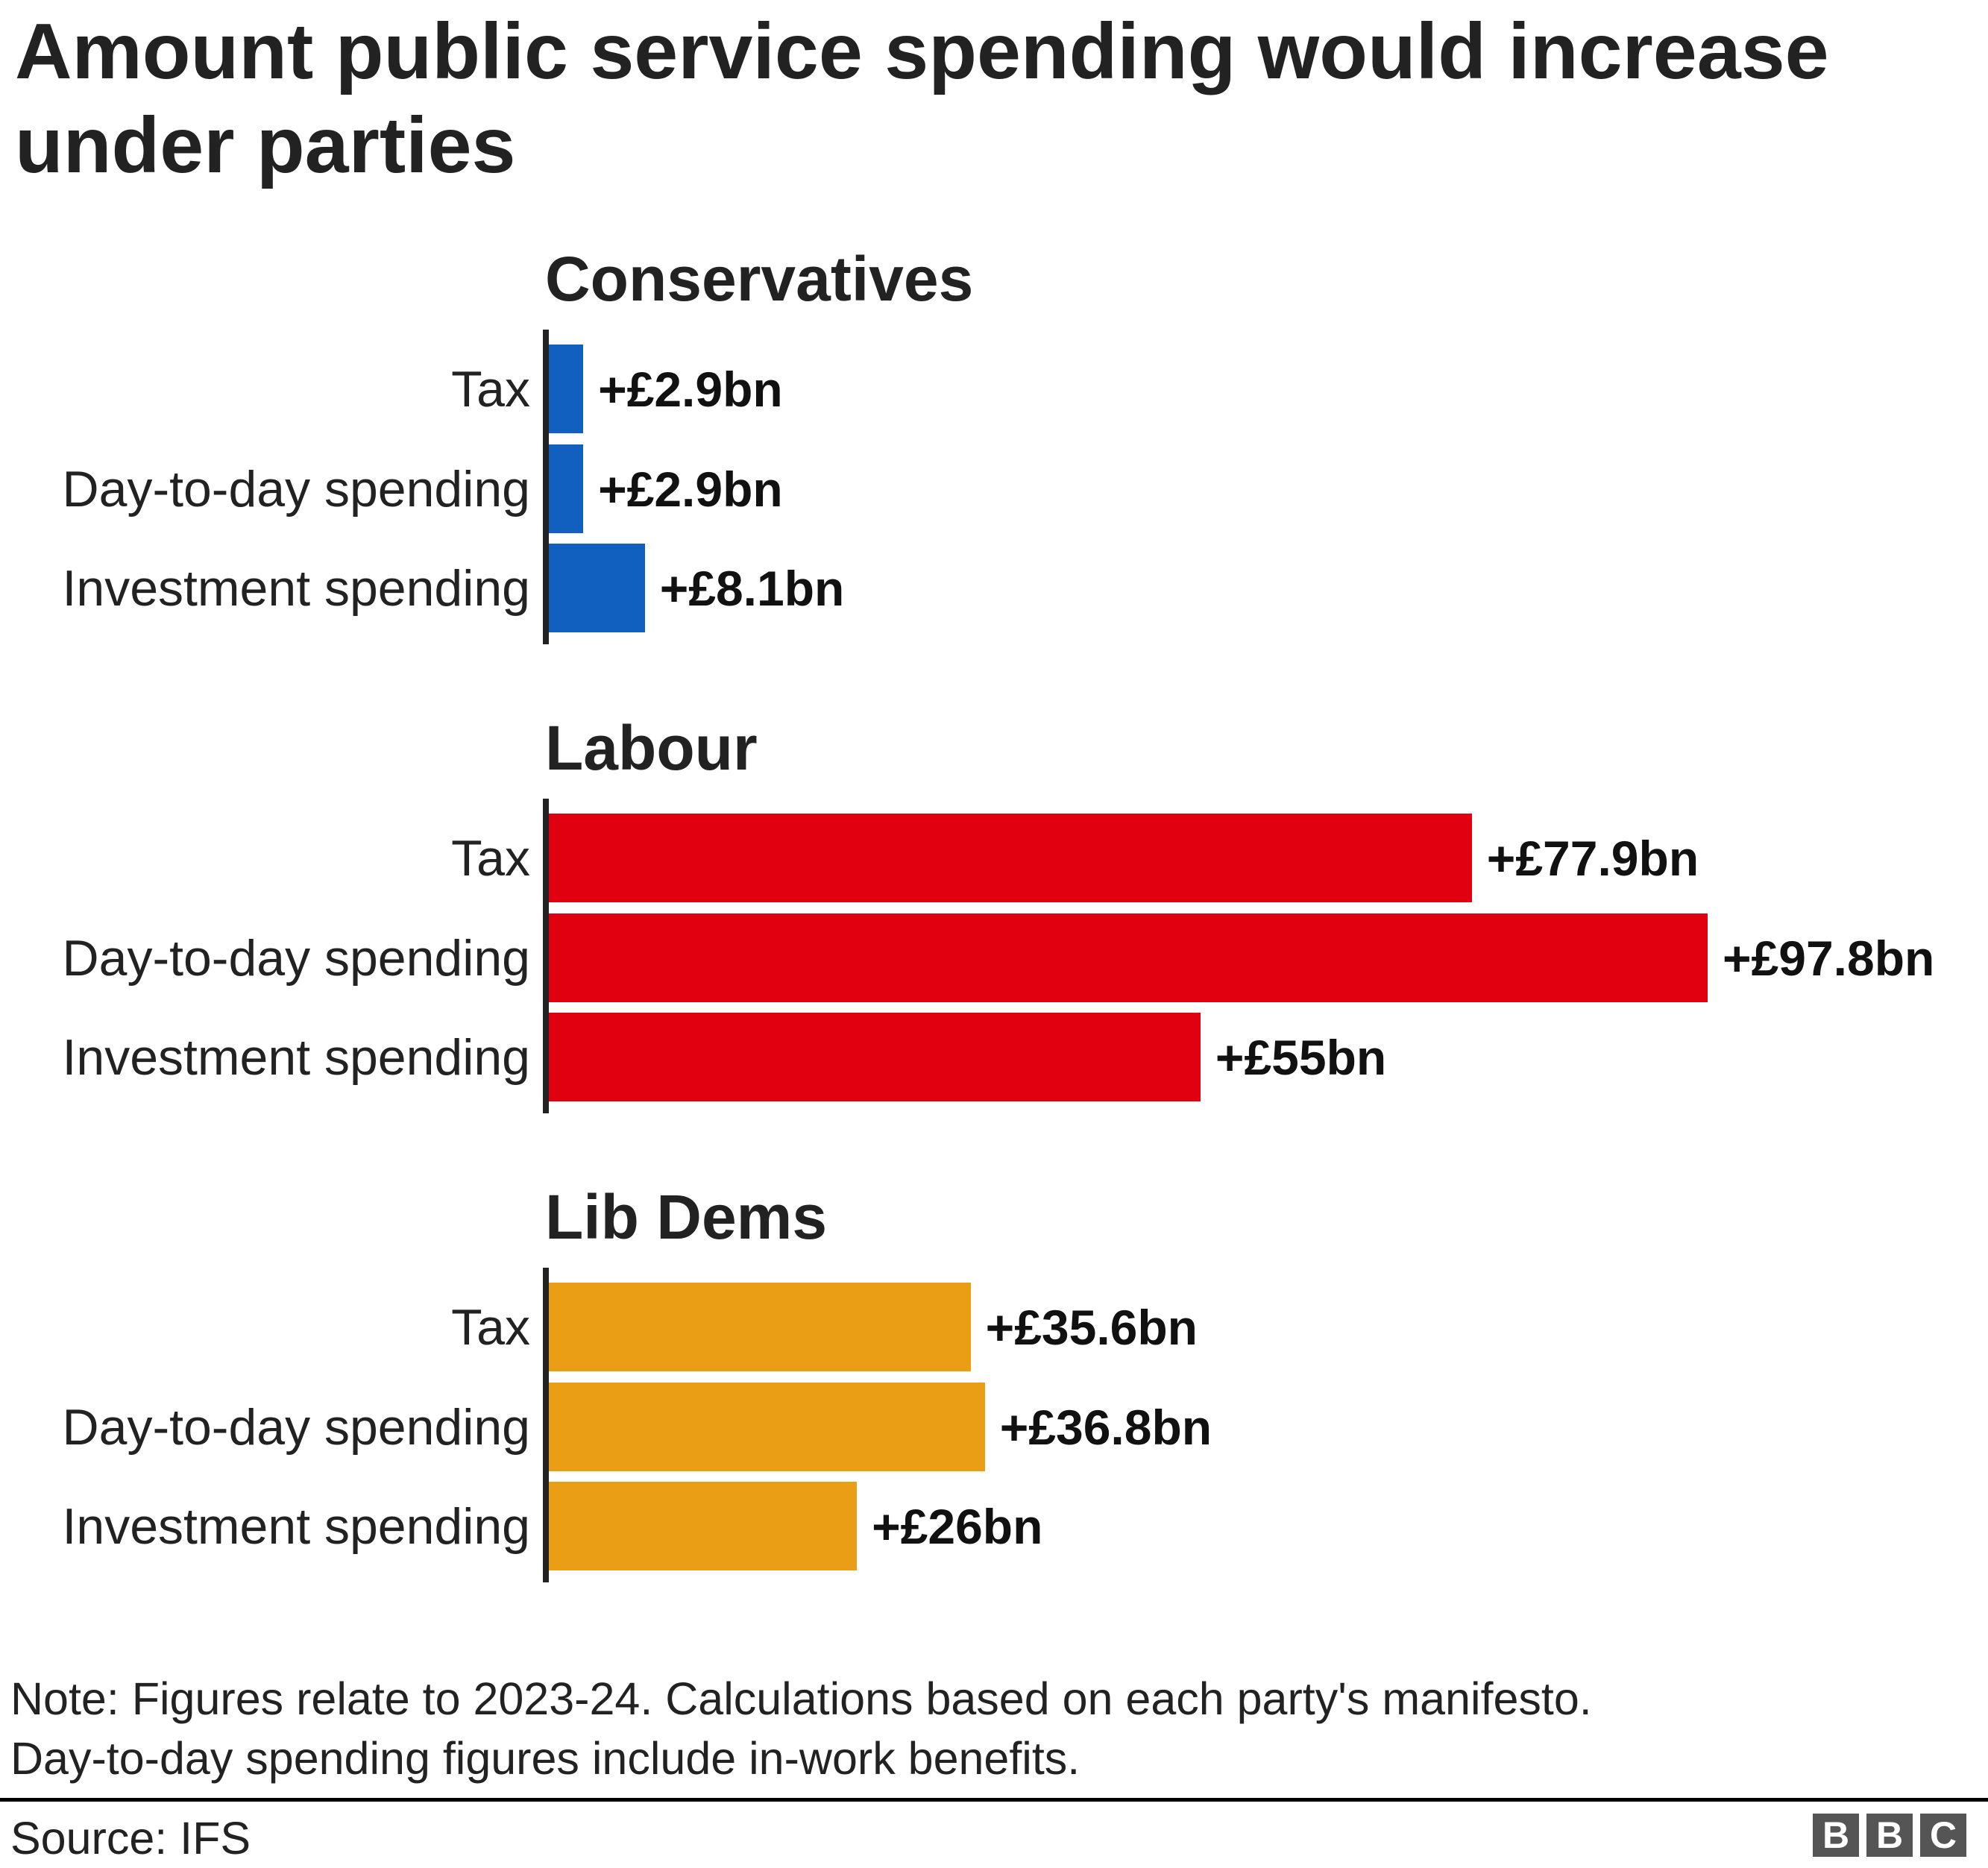 Image resolution: width=1988 pixels, height=1868 pixels. What do you see at coordinates (1592, 859) in the screenshot?
I see `data-label: +£77.9bn` at bounding box center [1592, 859].